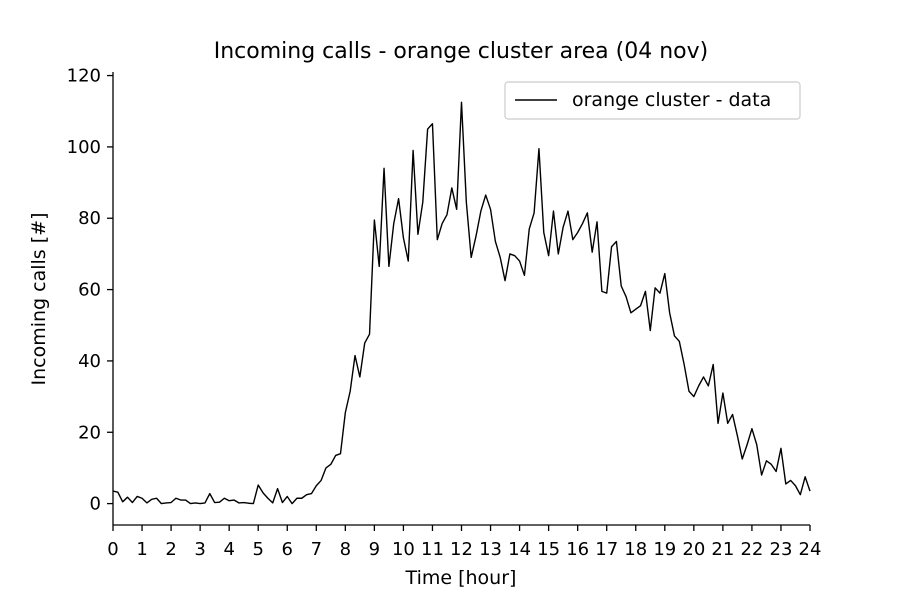 The image size is (900, 600). What do you see at coordinates (112, 549) in the screenshot?
I see `x-tick-label: 0` at bounding box center [112, 549].